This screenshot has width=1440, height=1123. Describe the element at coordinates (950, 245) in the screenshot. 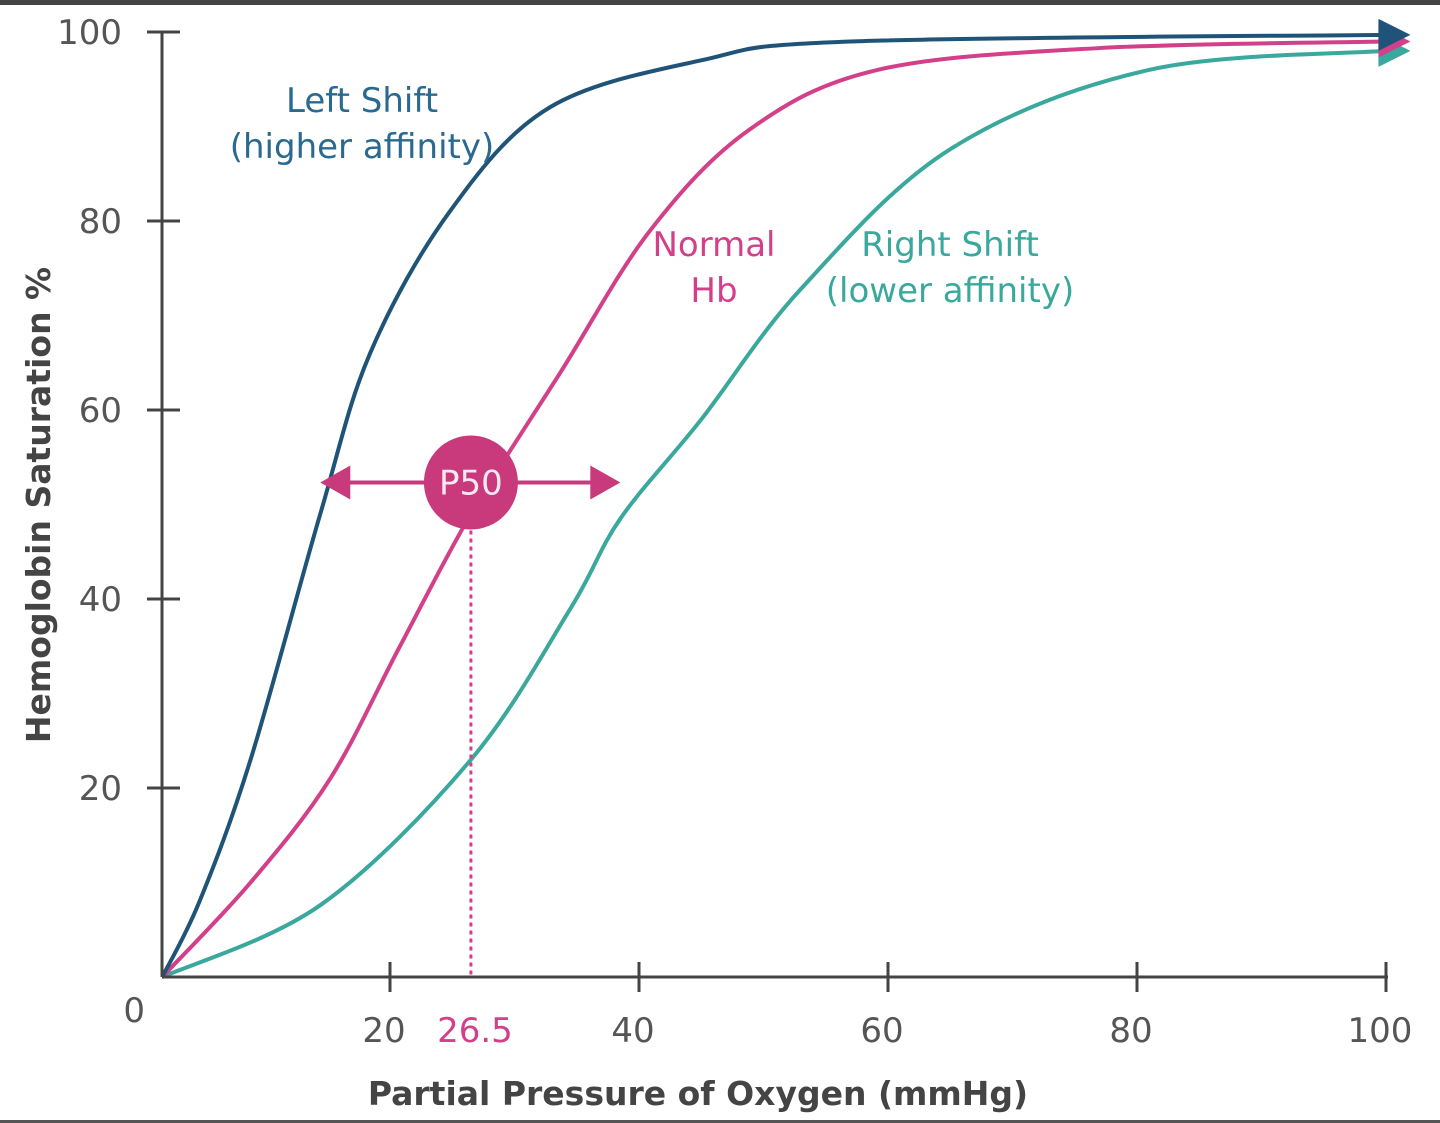

I see `right-shift-label: Right Shift` at that location.